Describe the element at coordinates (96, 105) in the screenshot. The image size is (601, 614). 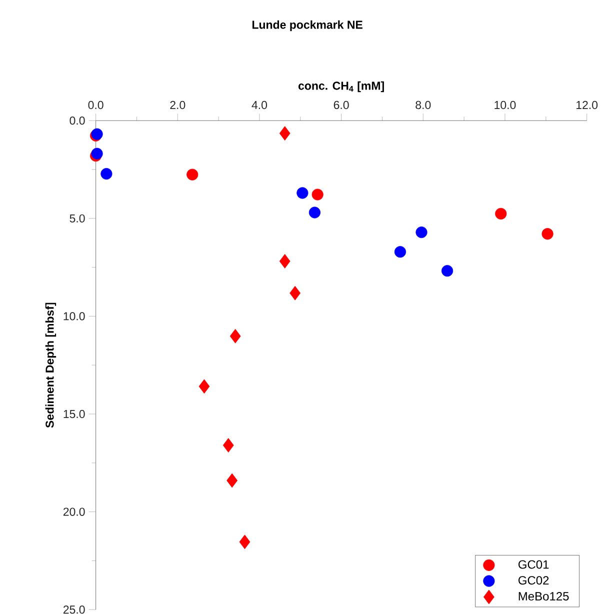
I see `x-tick-label: 0.0` at that location.